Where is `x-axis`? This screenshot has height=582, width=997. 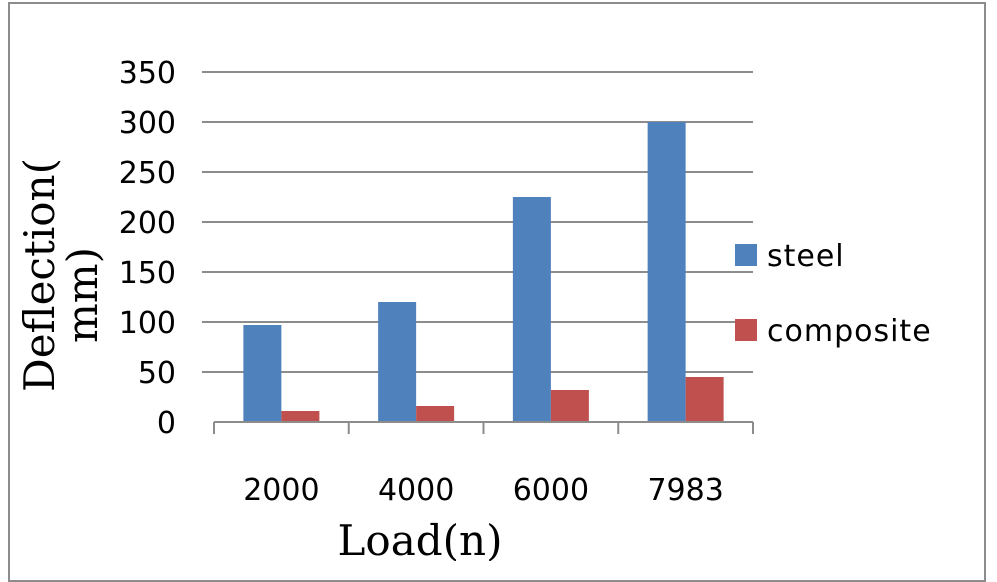 x-axis is located at coordinates (483, 427).